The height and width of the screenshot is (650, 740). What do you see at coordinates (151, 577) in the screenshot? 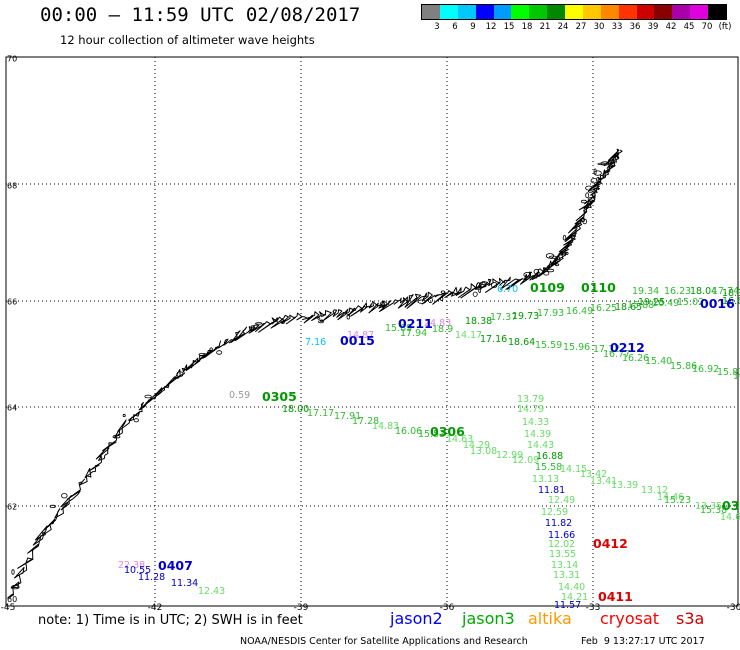
I see `swh-observation: 11.28` at bounding box center [151, 577].